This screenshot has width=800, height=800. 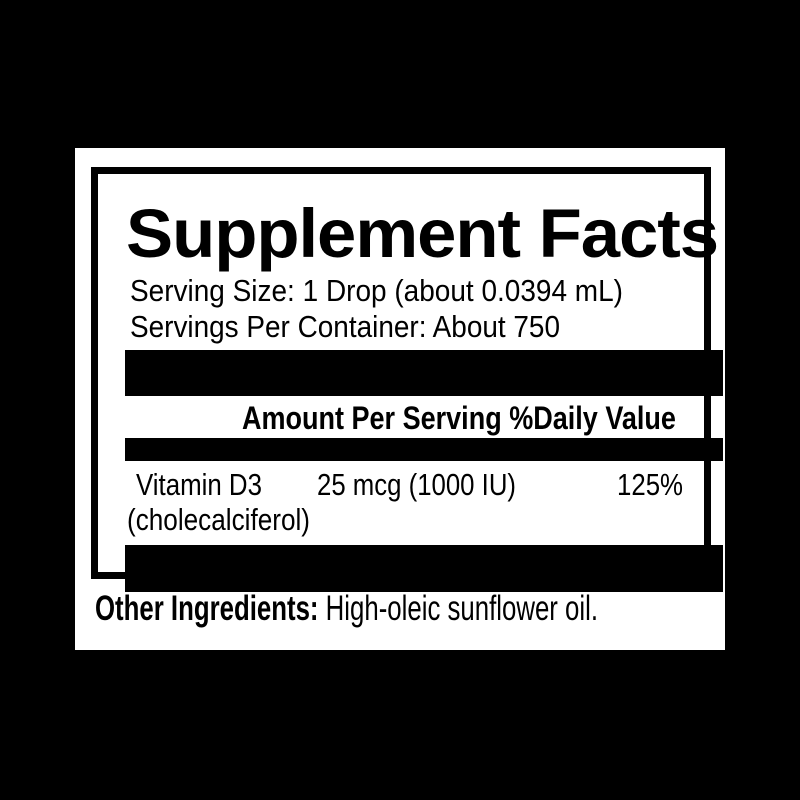 What do you see at coordinates (199, 484) in the screenshot?
I see `nutrient-name: Vitamin D3` at bounding box center [199, 484].